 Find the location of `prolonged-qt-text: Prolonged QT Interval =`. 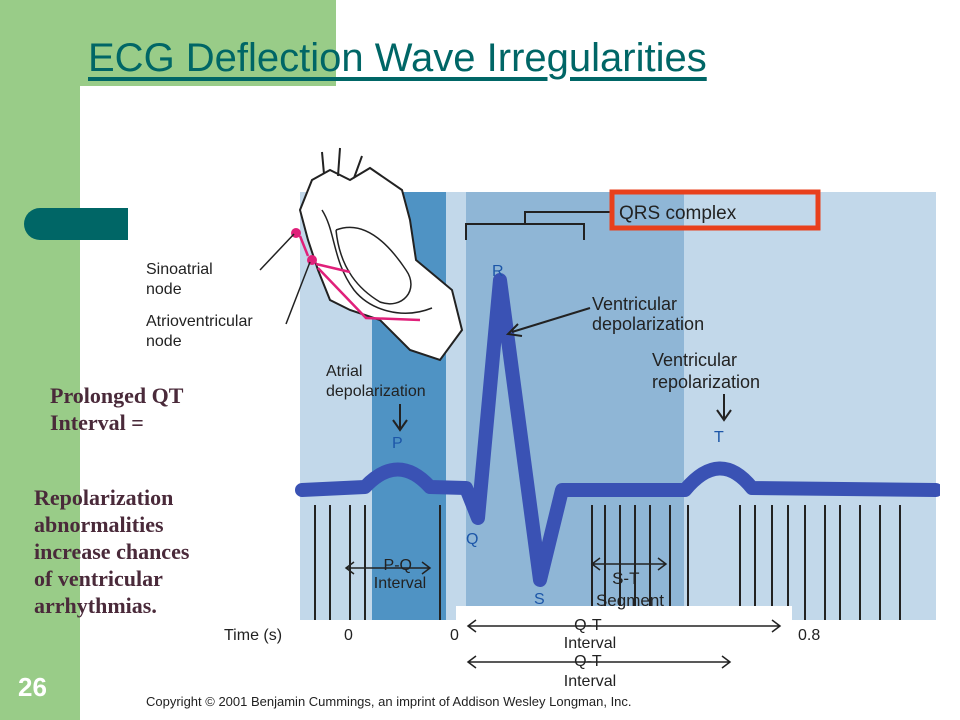

prolonged-qt-text: Prolonged QT Interval = is located at coordinates (116, 409).